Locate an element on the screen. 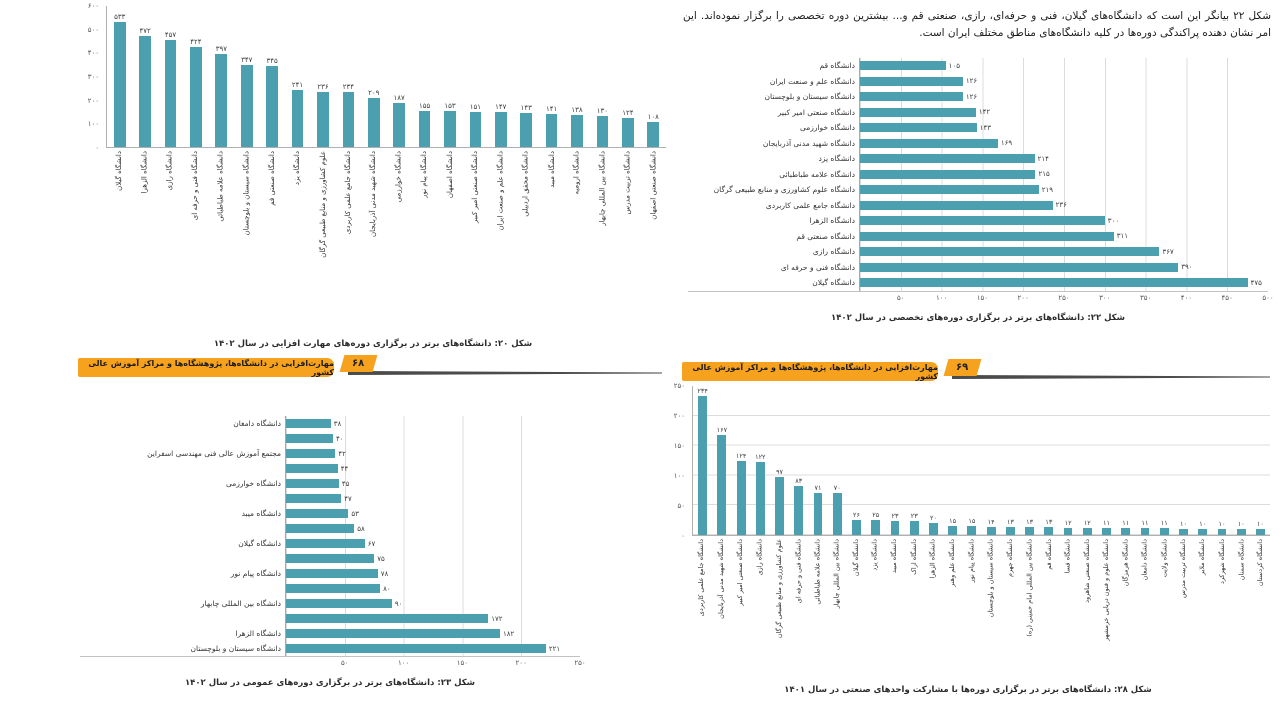 Image resolution: width=1280 pixels, height=720 pixels. chart-row: ۴۷ is located at coordinates (330, 498).